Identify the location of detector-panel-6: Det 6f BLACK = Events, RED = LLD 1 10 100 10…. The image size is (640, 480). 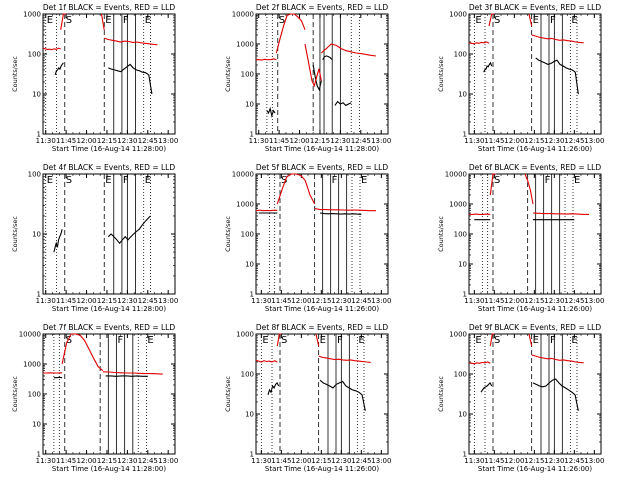
(520, 238).